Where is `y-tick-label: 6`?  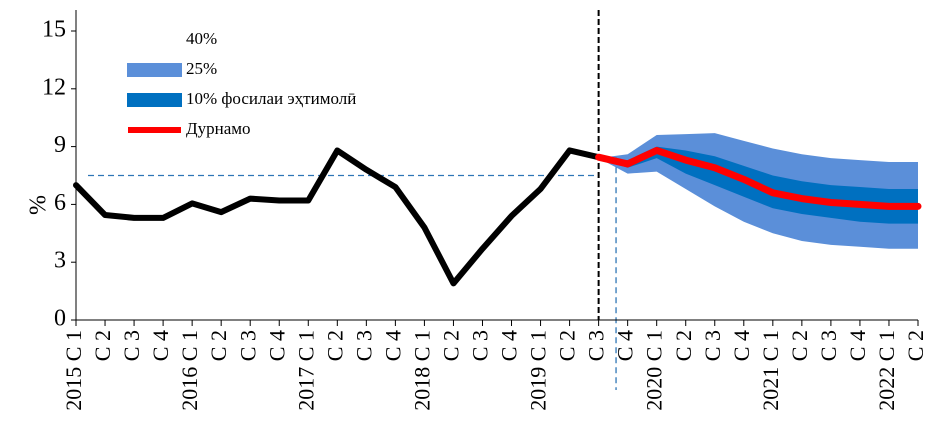
y-tick-label: 6 is located at coordinates (60, 203).